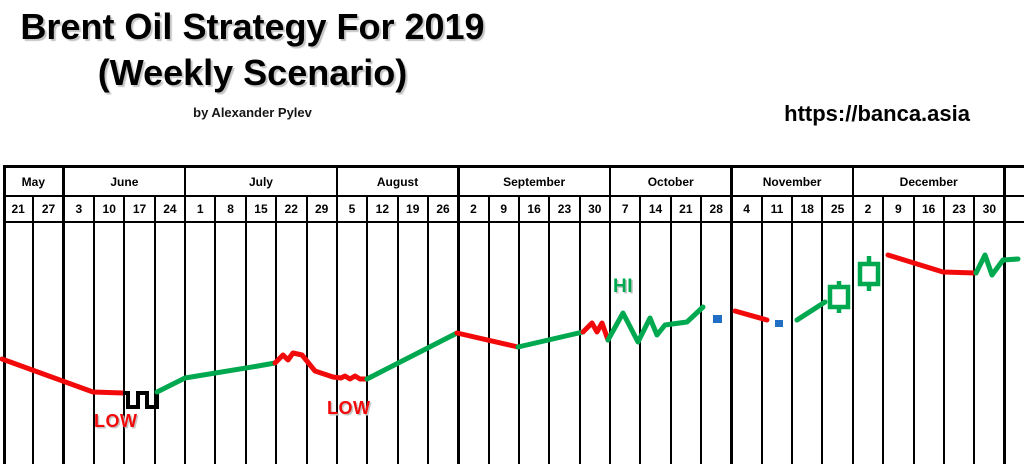 The image size is (1024, 464). Describe the element at coordinates (625, 209) in the screenshot. I see `week-cell-october-7: 7` at that location.